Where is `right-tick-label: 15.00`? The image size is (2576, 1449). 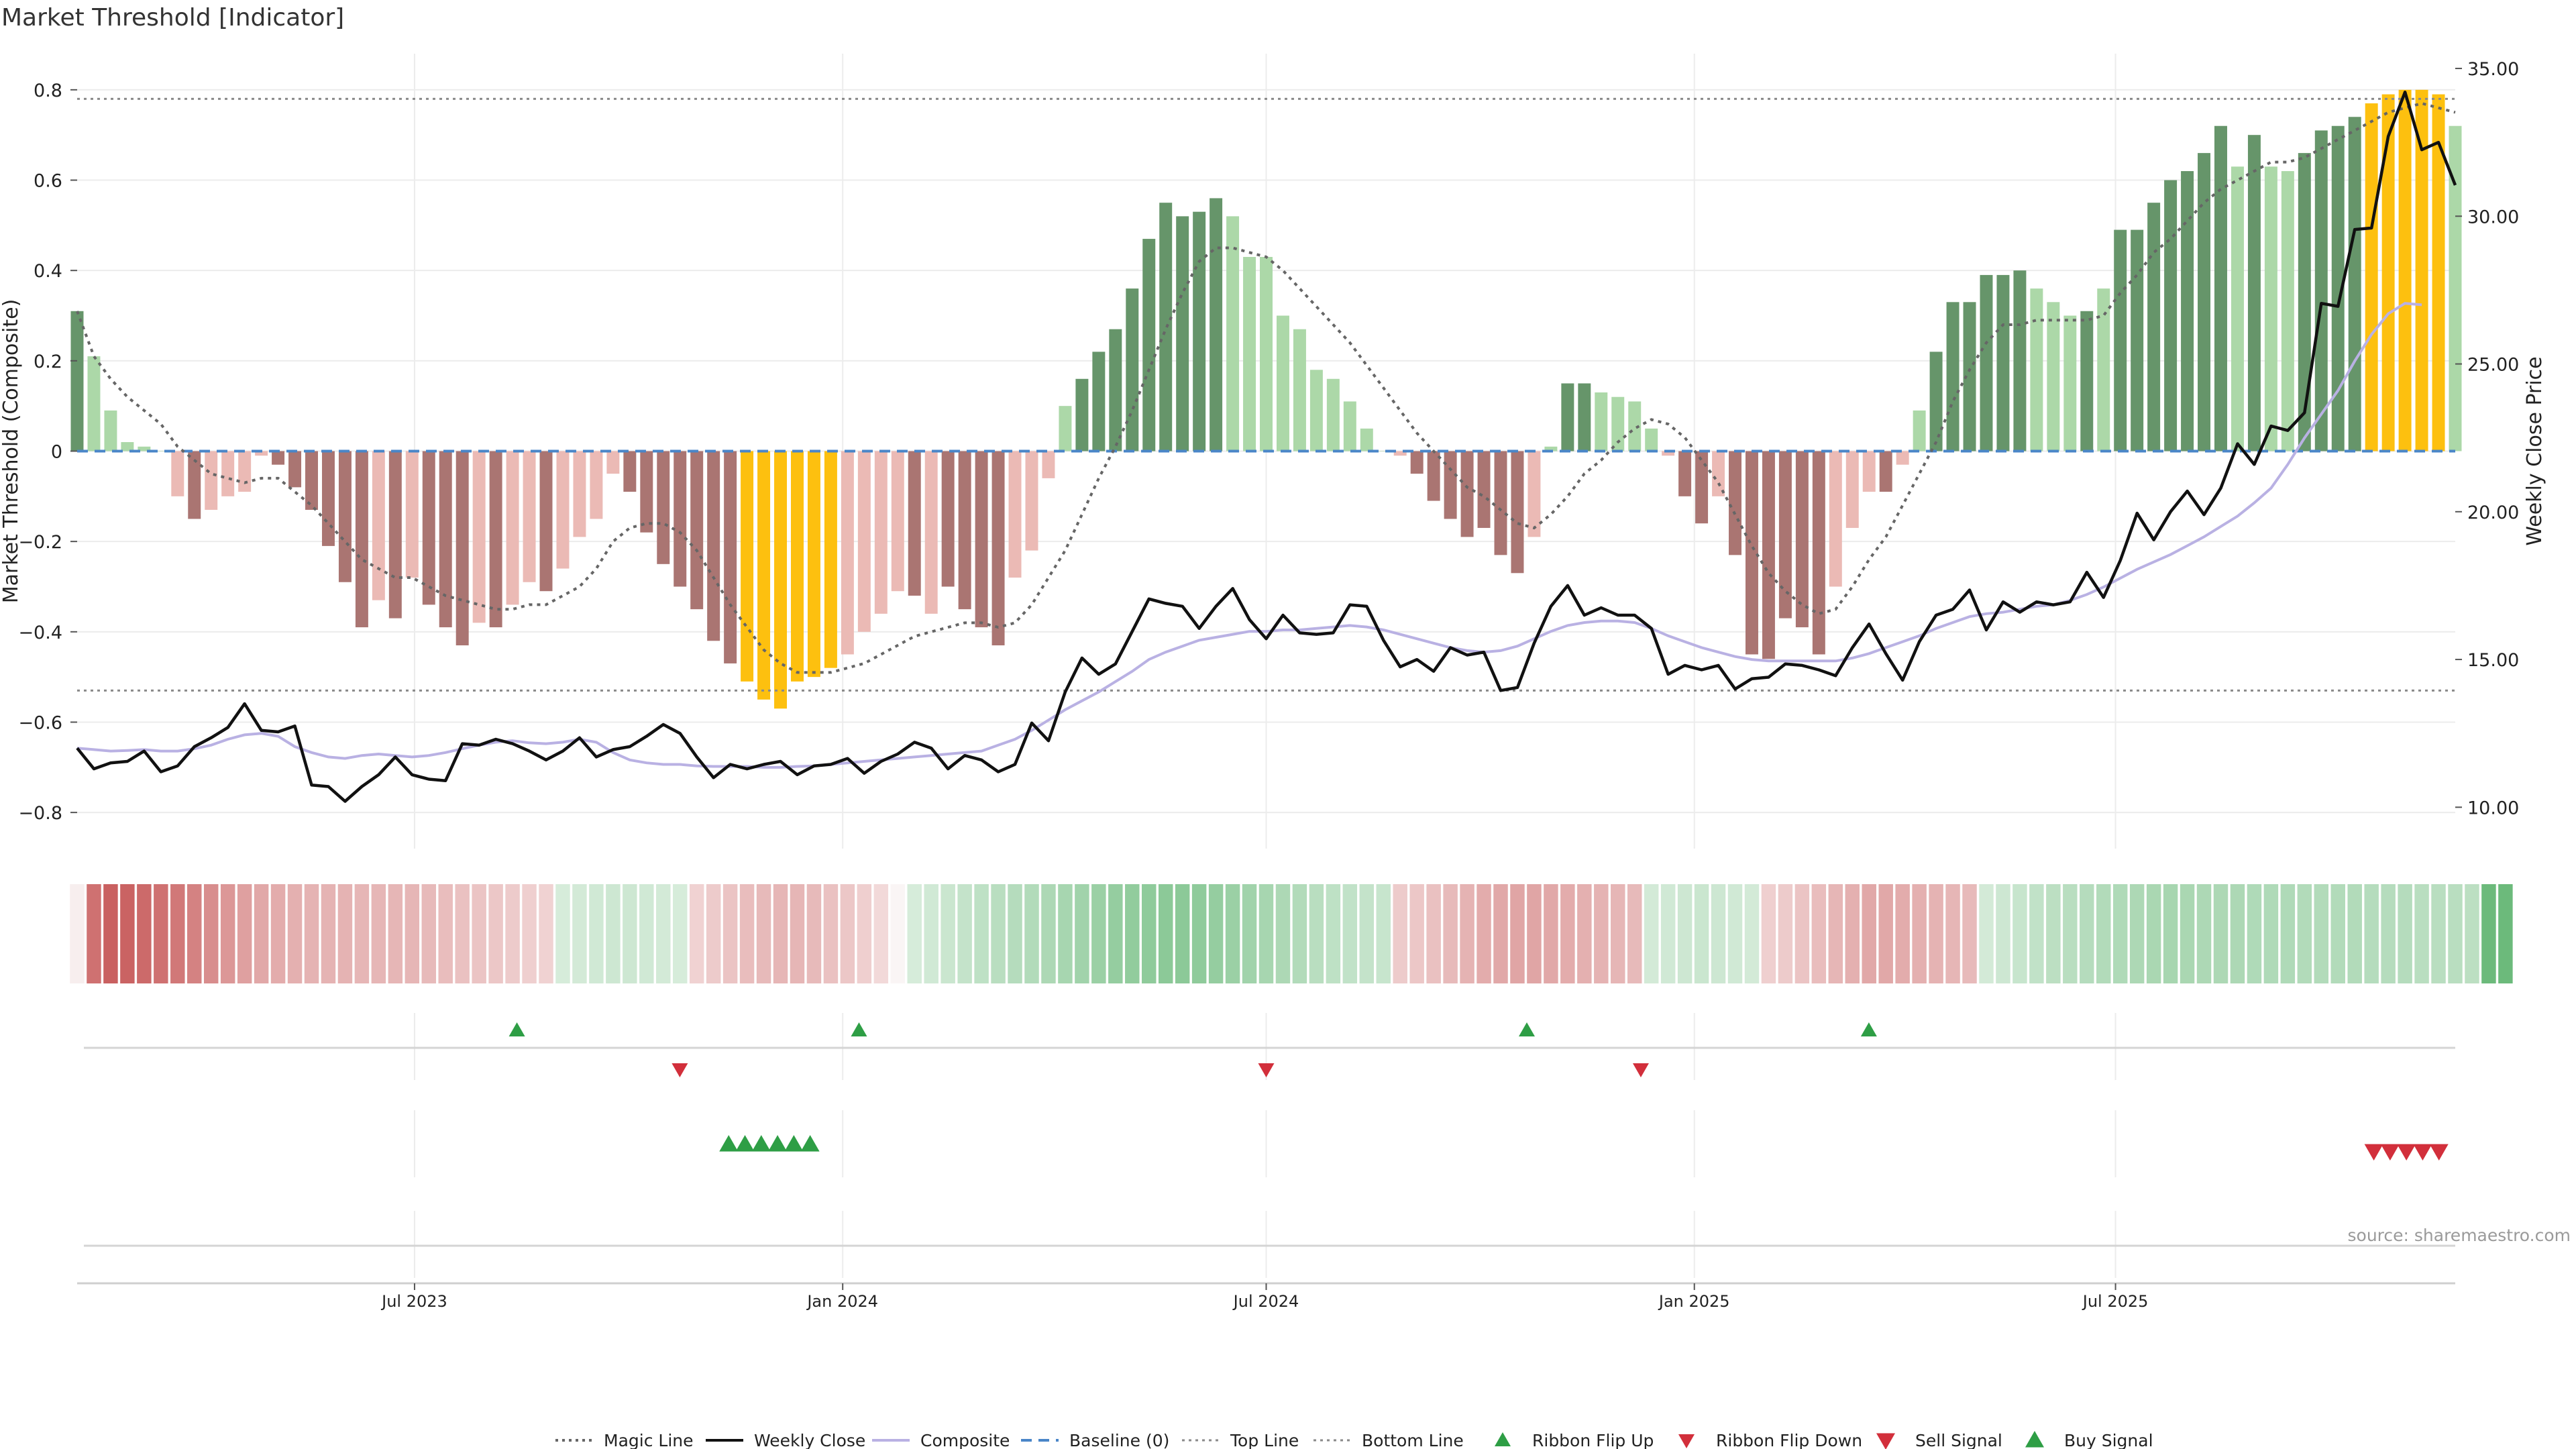 right-tick-label: 15.00 is located at coordinates (2493, 660).